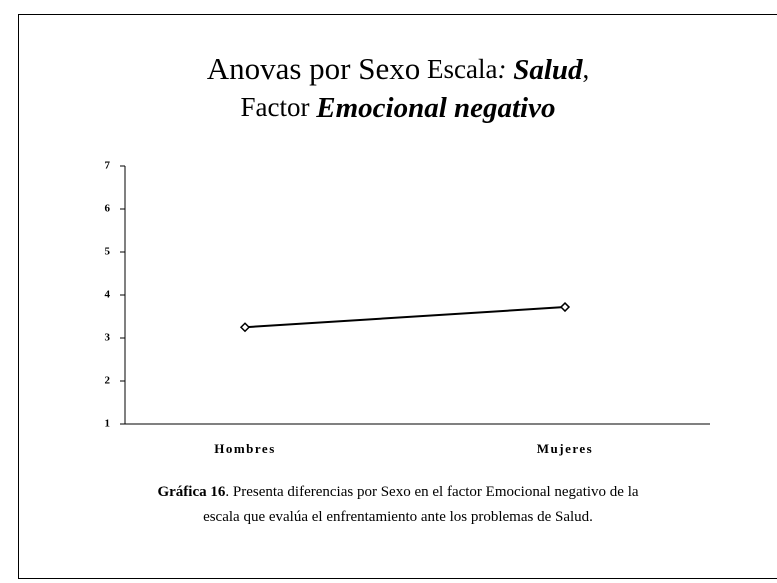 The image size is (777, 583). What do you see at coordinates (245, 448) in the screenshot?
I see `x-tick-label: Hombres` at bounding box center [245, 448].